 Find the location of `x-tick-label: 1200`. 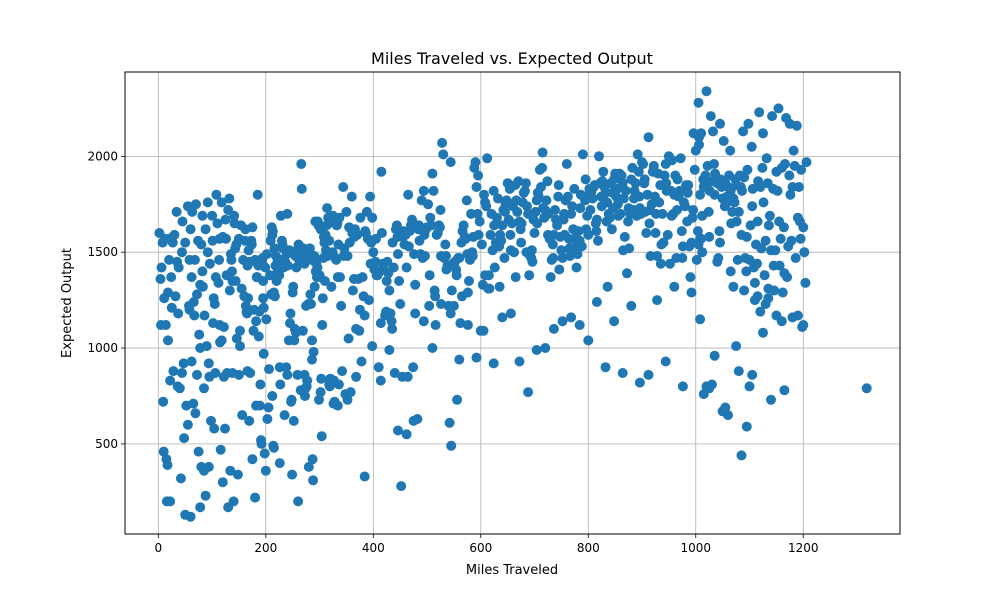

x-tick-label: 1200 is located at coordinates (803, 548).